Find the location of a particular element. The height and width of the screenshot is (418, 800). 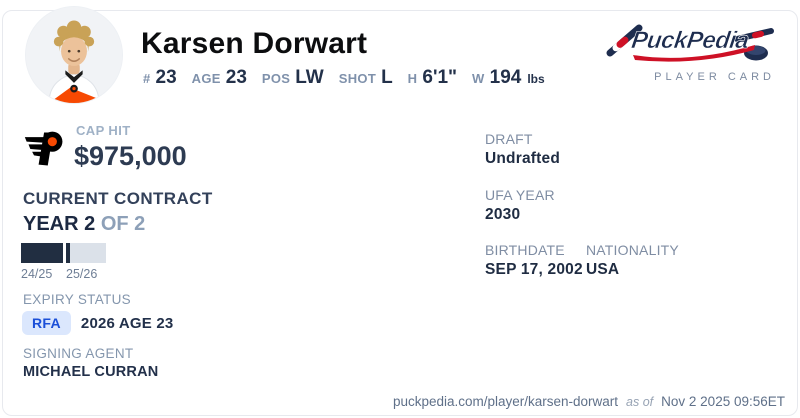

rfa-status-badge: RFA is located at coordinates (46, 323).